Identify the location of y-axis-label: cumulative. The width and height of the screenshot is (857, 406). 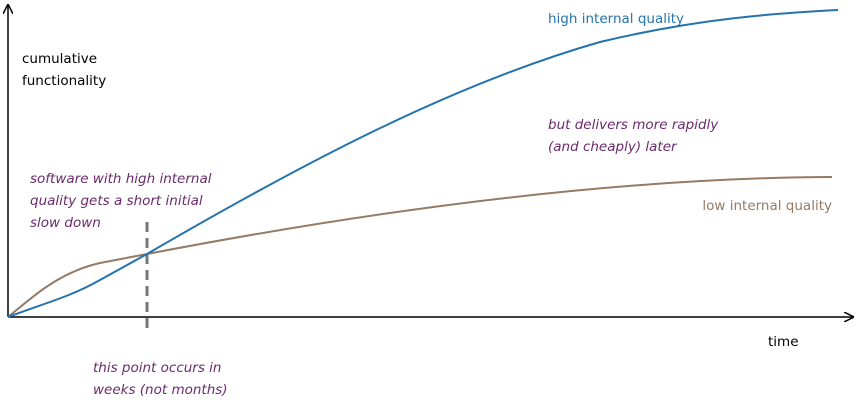
(59, 59).